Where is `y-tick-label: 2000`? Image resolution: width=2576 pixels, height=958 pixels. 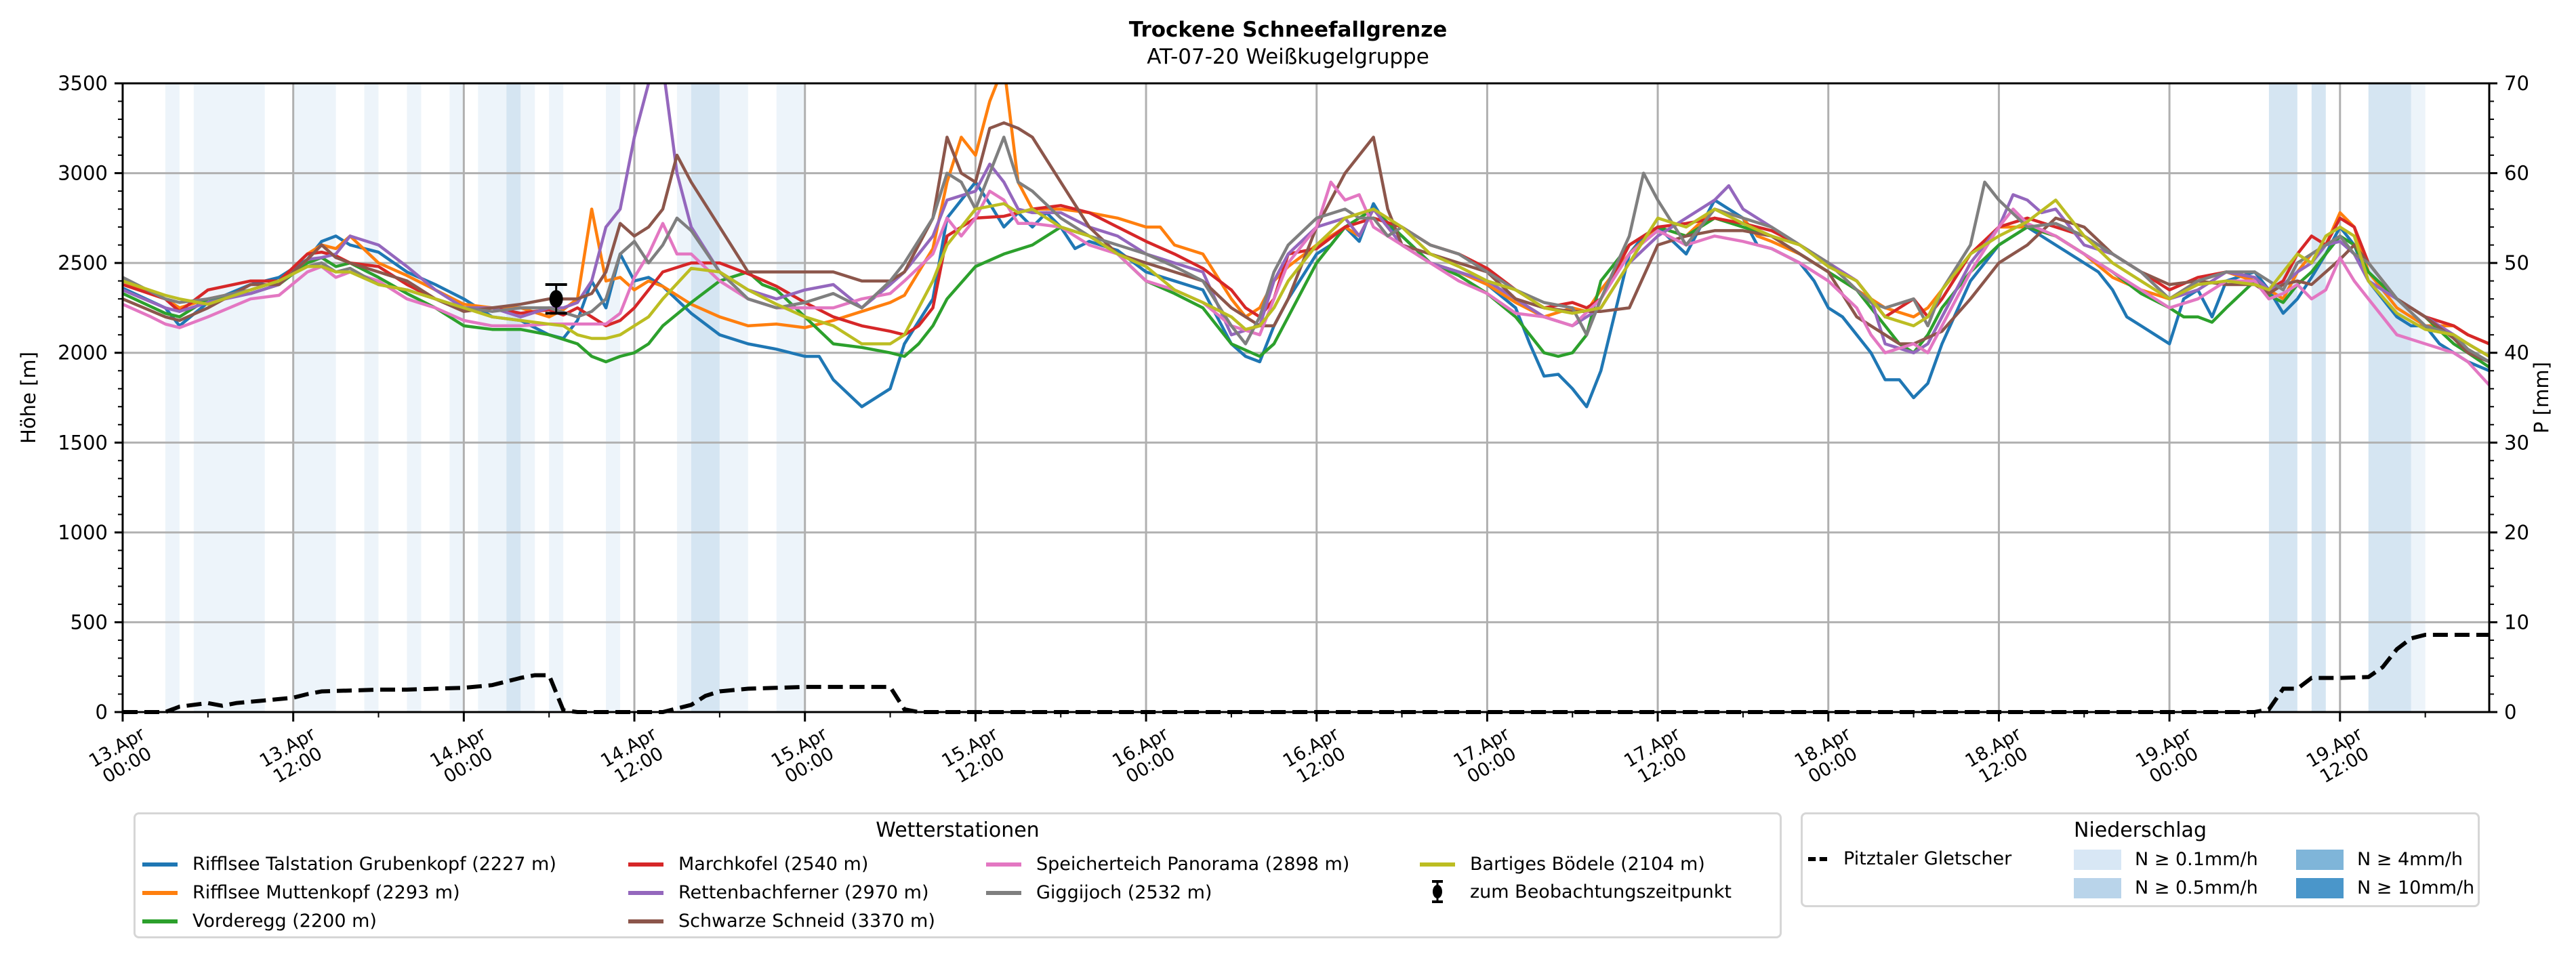 y-tick-label: 2000 is located at coordinates (83, 353).